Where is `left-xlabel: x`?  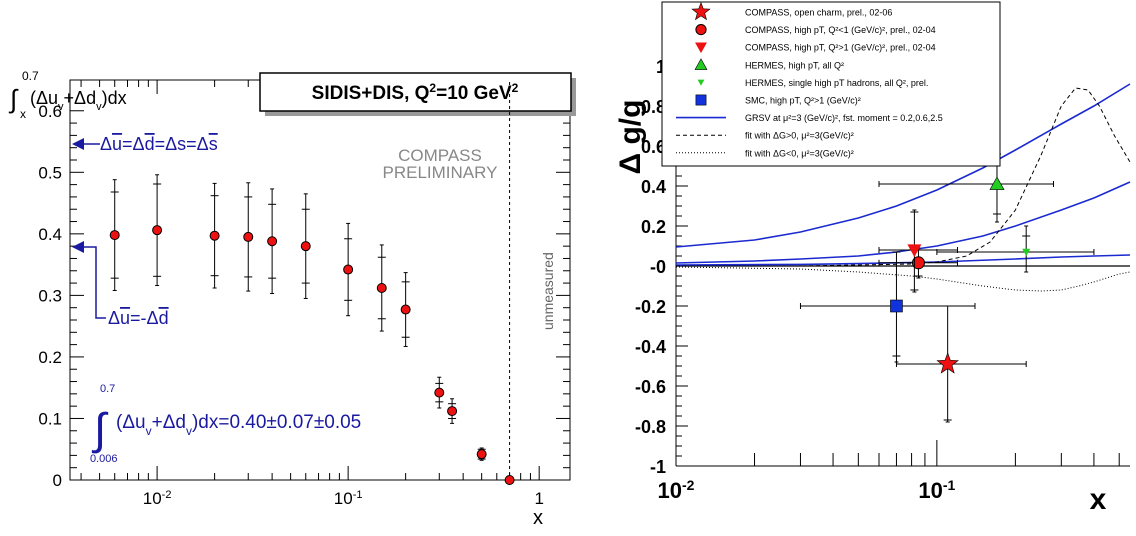
left-xlabel: x is located at coordinates (538, 518).